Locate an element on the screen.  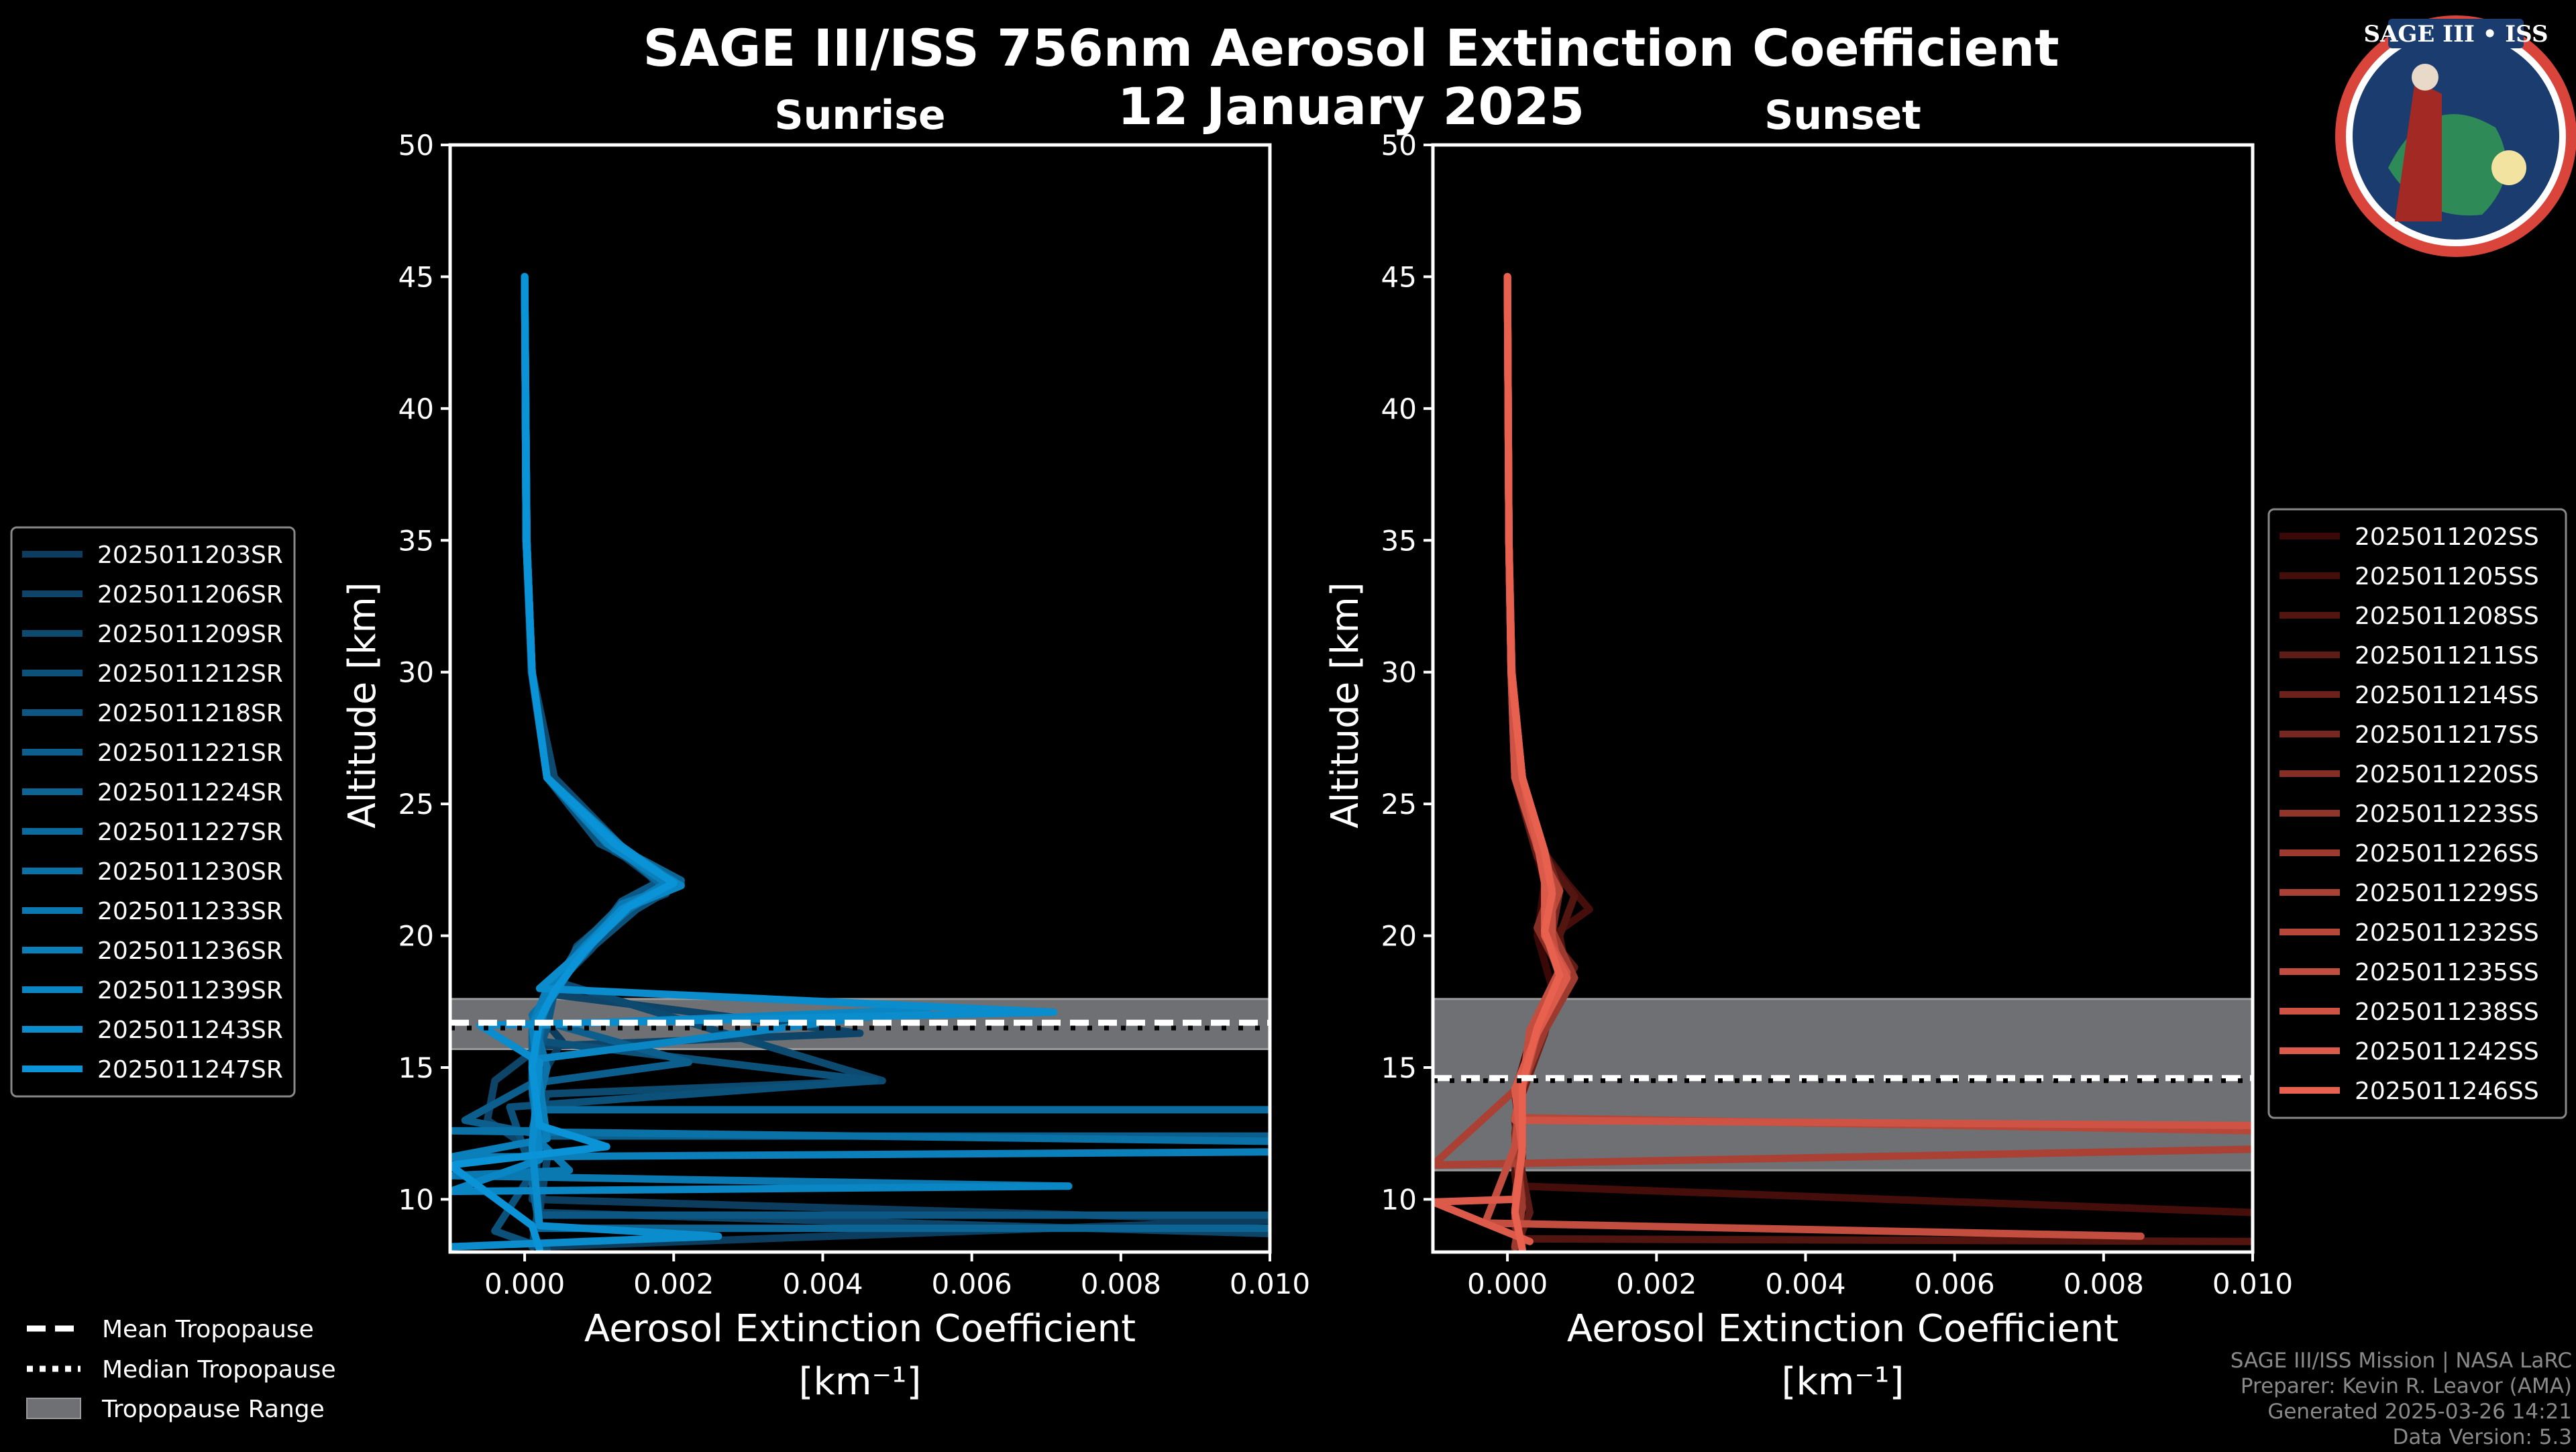
legend-entry: 2025011239SR is located at coordinates (190, 991).